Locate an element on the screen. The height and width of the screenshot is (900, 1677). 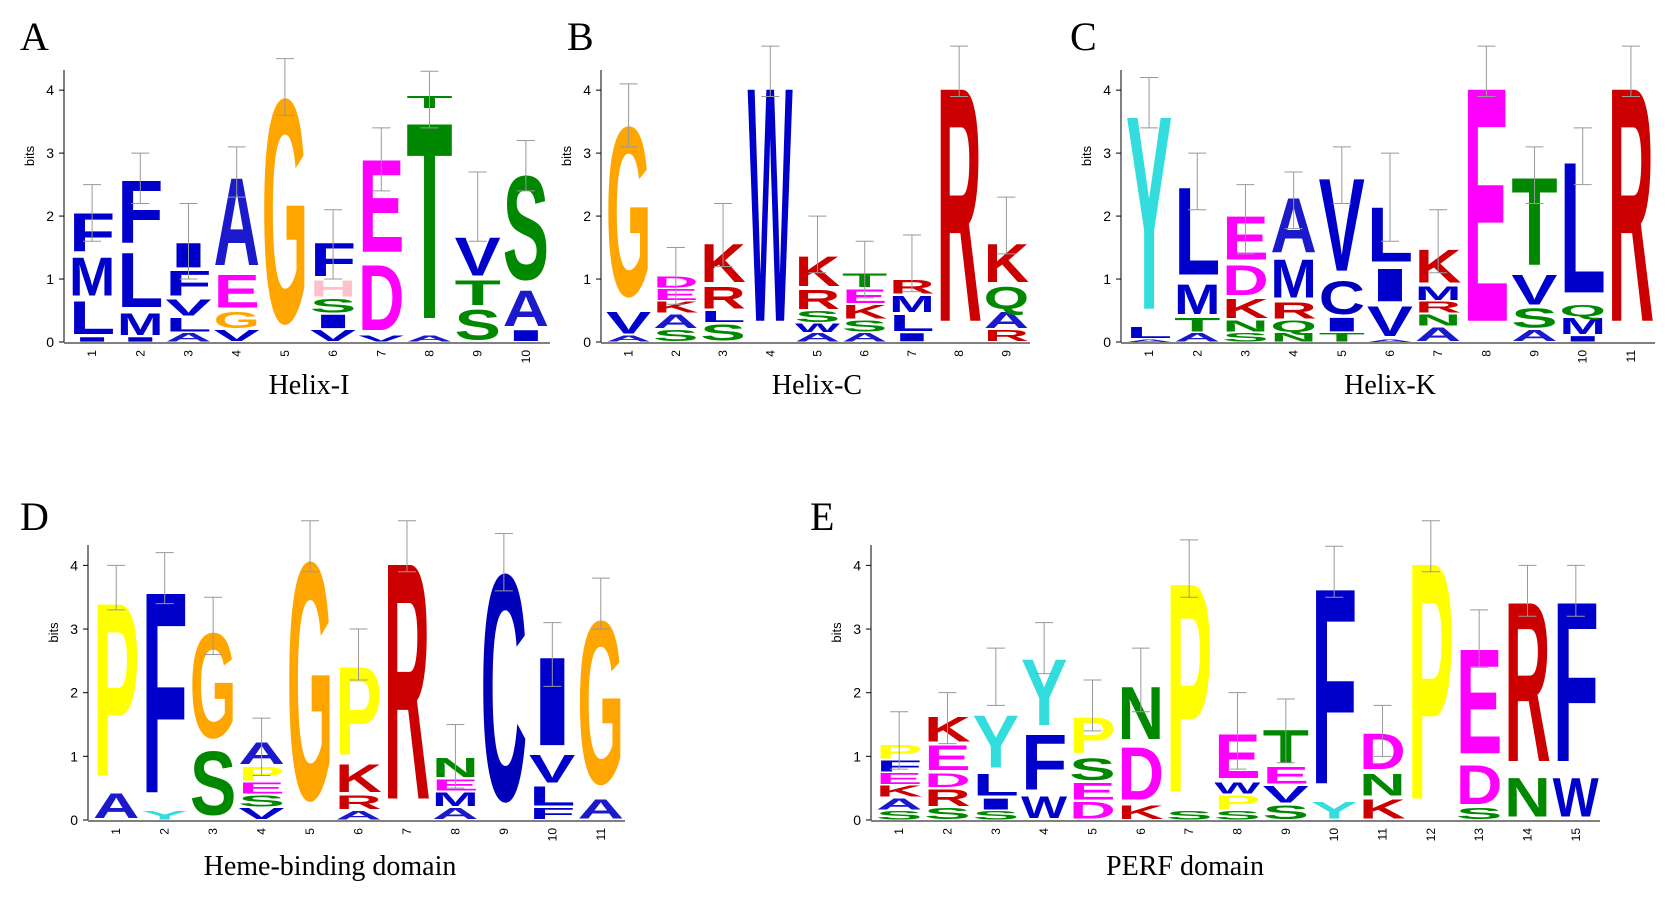
x-tick-label: 2 is located at coordinates (948, 831).